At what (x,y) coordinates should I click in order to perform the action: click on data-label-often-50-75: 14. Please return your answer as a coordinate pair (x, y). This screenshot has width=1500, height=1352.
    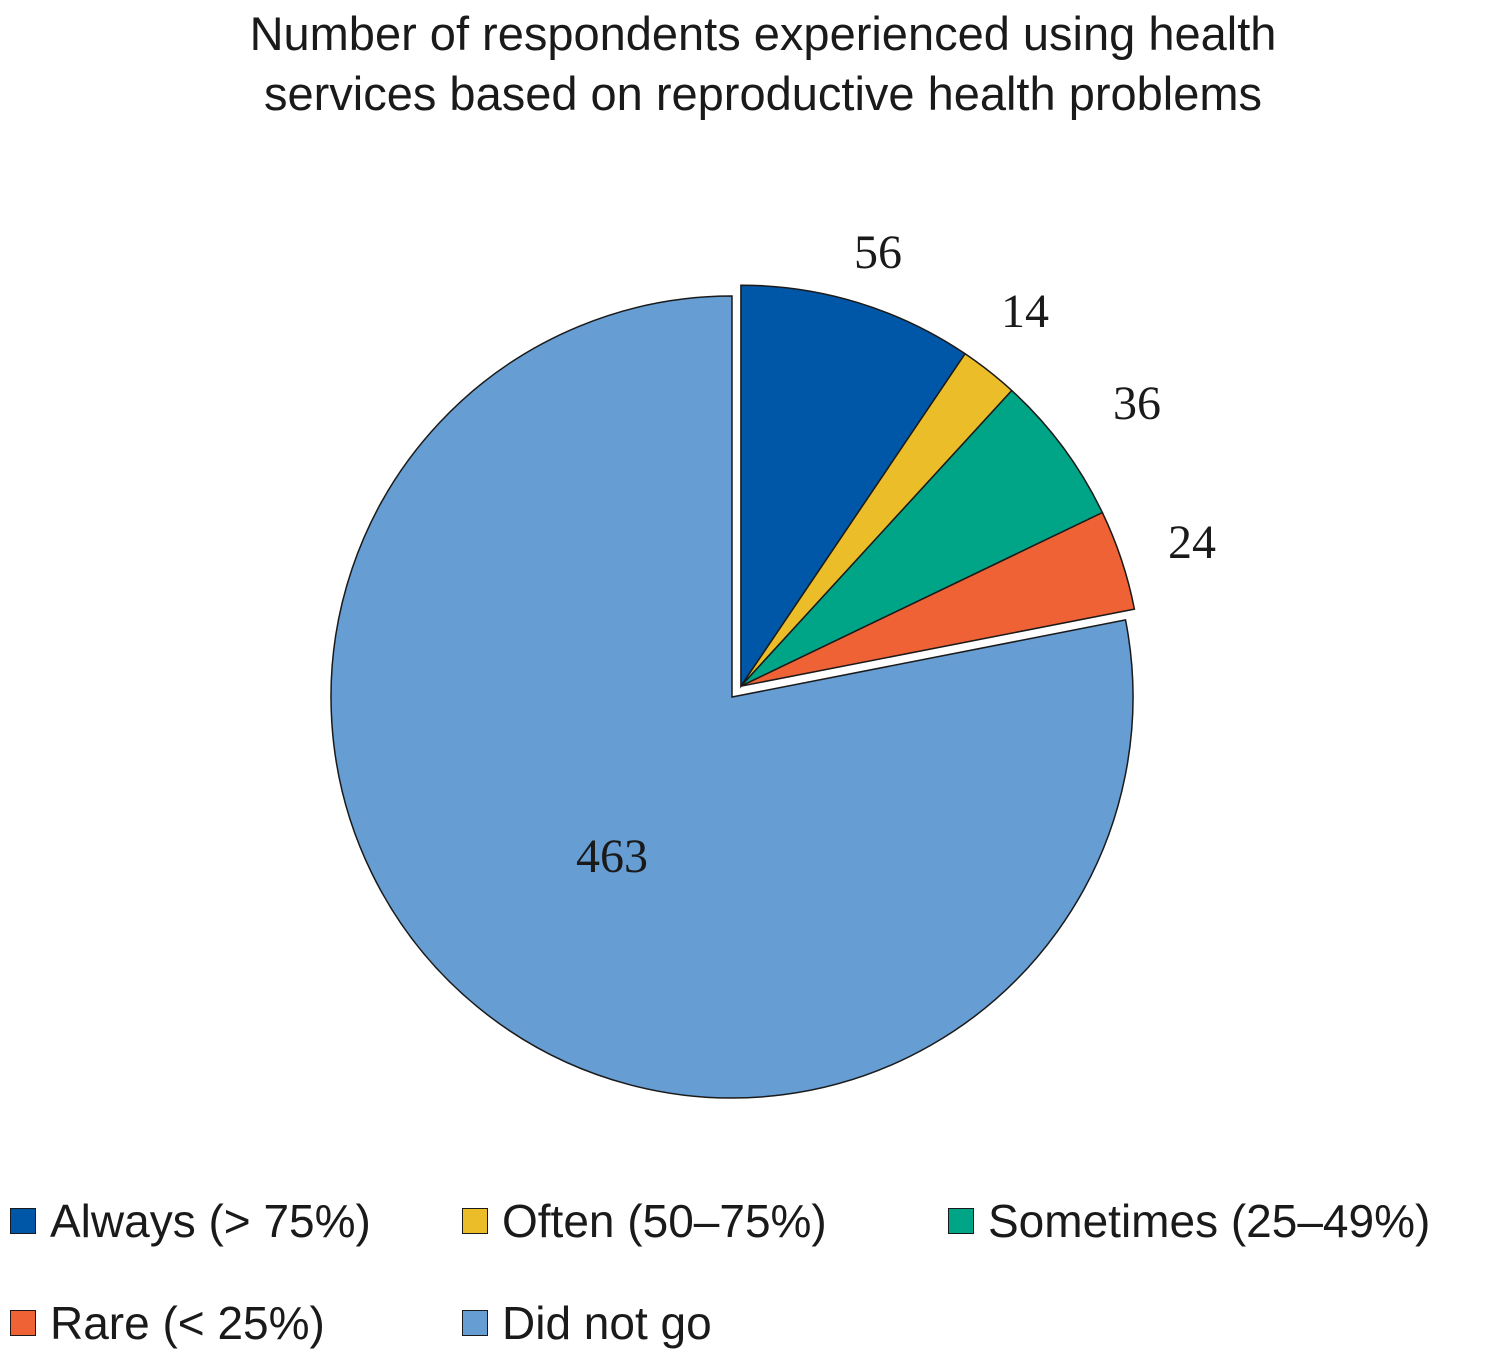
    Looking at the image, I should click on (1025, 311).